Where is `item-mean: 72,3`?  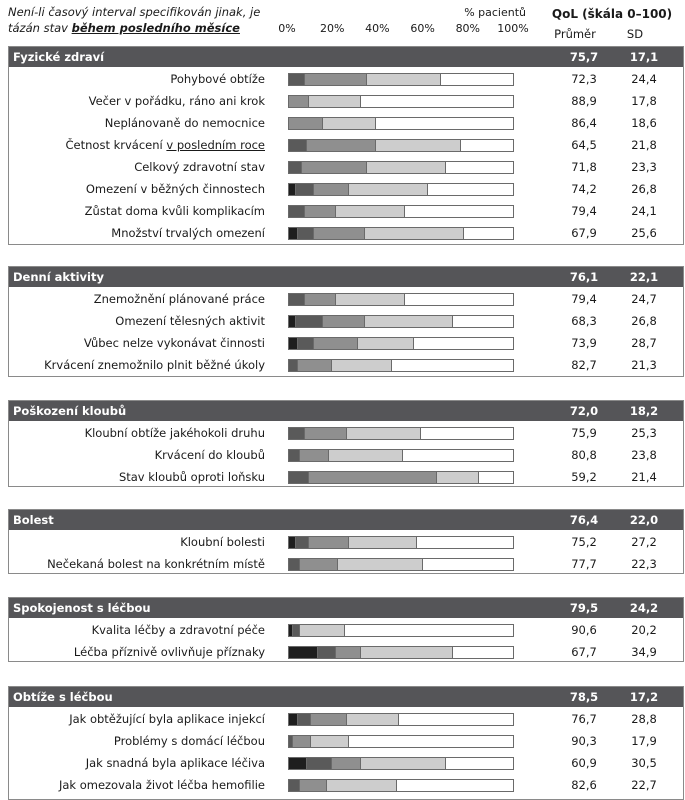
item-mean: 72,3 is located at coordinates (584, 79).